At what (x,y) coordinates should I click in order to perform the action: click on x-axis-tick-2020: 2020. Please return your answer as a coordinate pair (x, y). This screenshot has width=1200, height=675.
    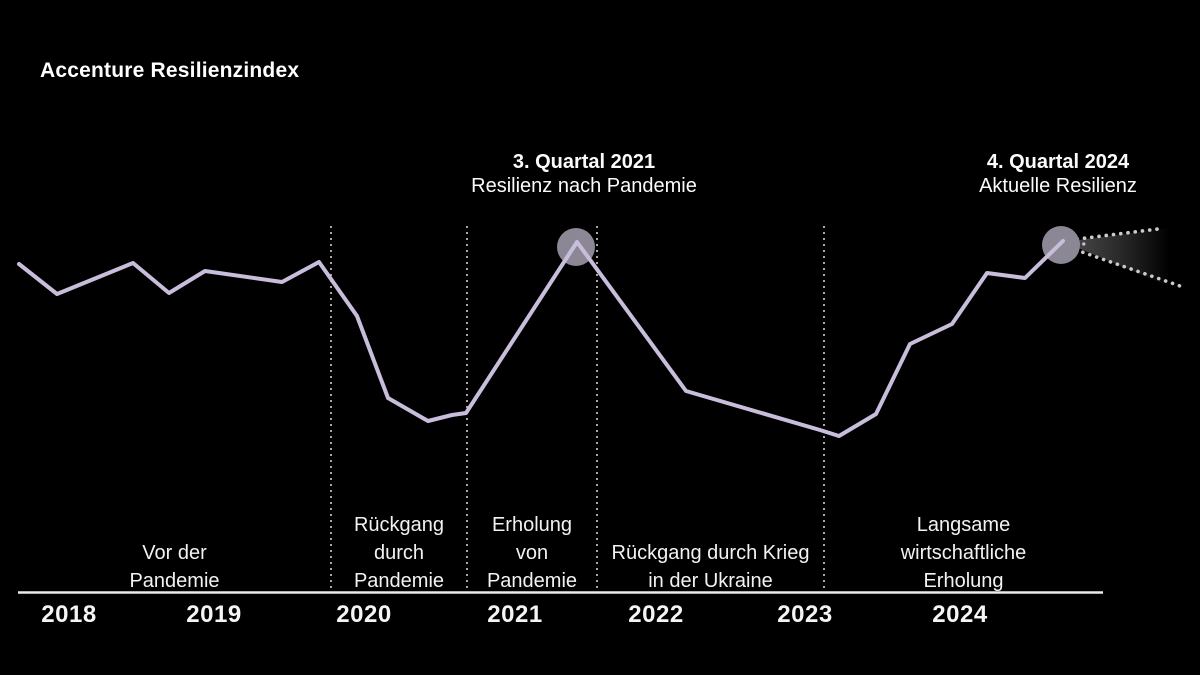
    Looking at the image, I should click on (364, 614).